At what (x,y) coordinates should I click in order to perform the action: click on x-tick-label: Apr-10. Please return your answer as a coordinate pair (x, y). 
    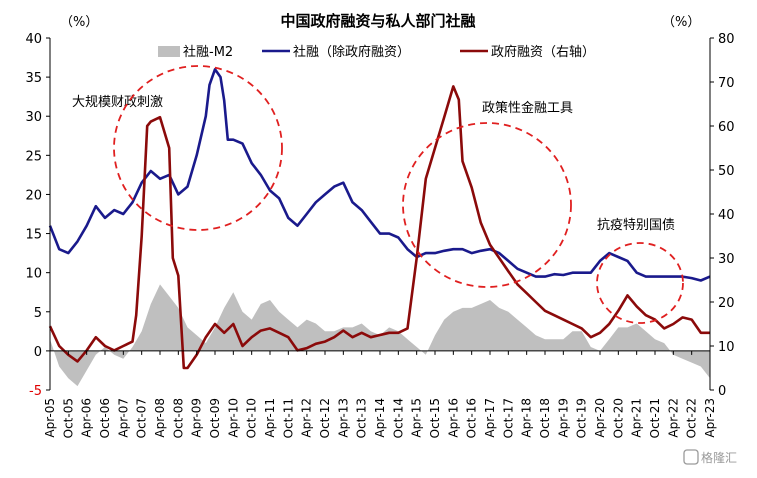
    Looking at the image, I should click on (233, 418).